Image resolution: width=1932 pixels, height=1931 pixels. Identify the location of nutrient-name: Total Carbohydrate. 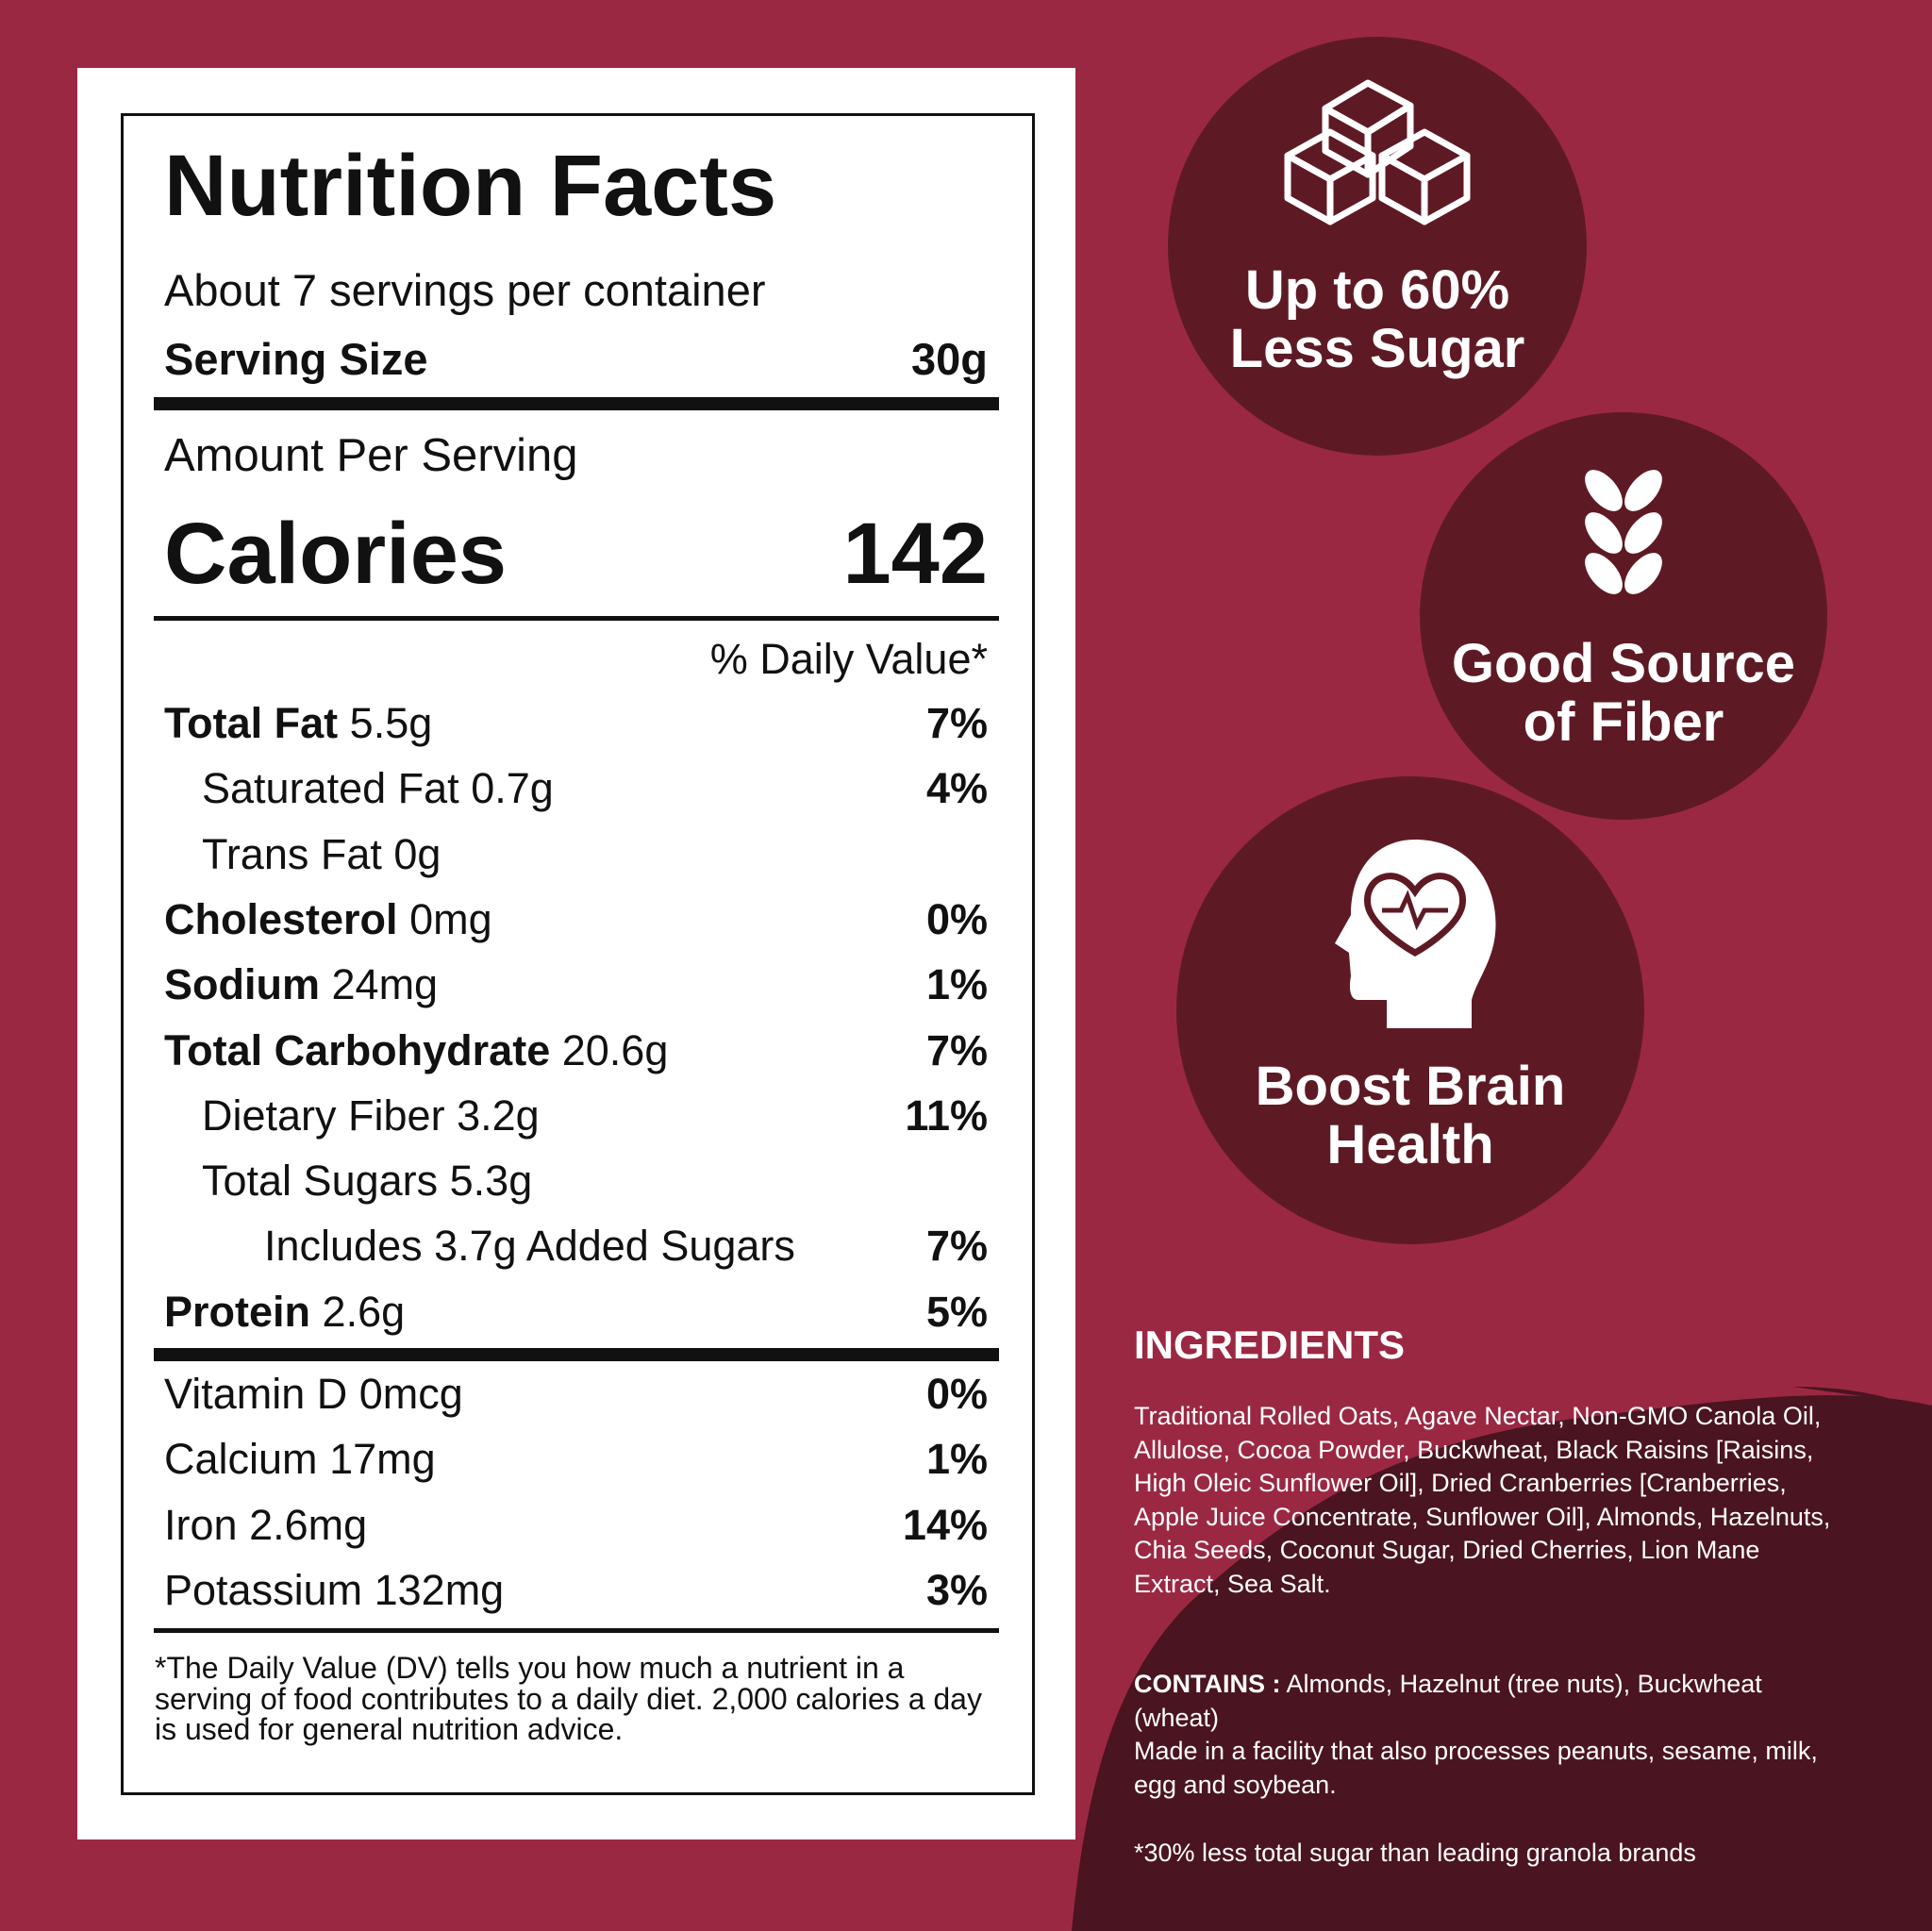
(358, 1049).